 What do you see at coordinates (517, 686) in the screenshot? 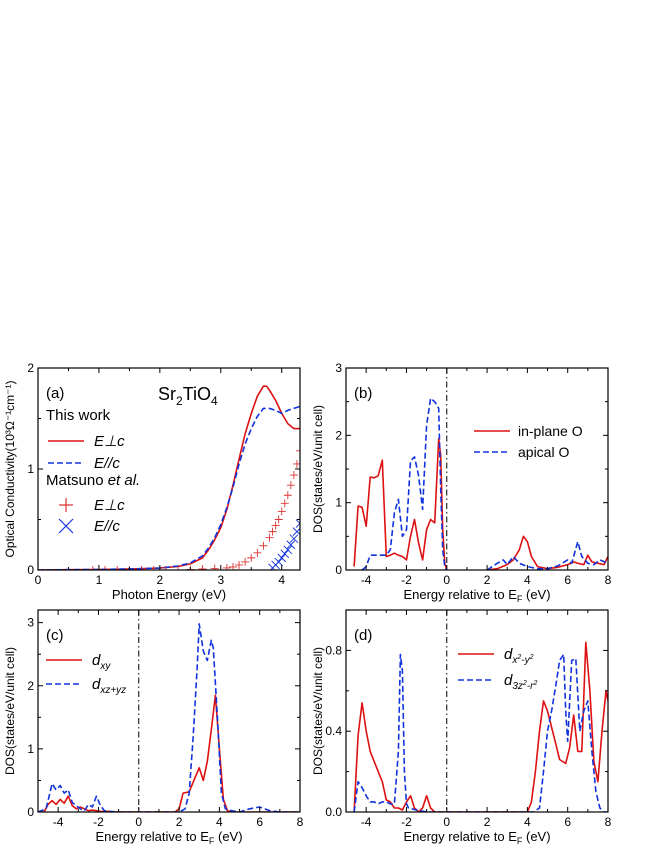
I see `legend-sub: 3z` at bounding box center [517, 686].